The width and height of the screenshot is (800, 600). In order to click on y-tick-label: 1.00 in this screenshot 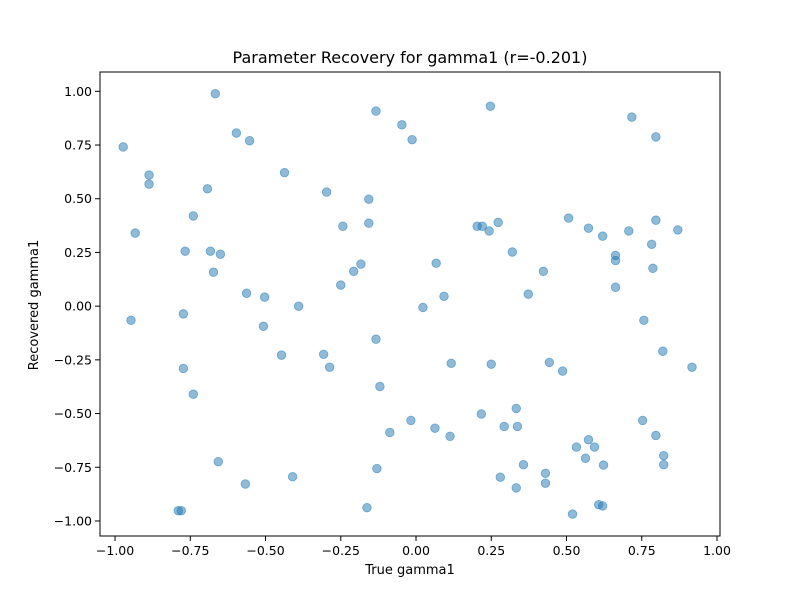, I will do `click(78, 91)`.